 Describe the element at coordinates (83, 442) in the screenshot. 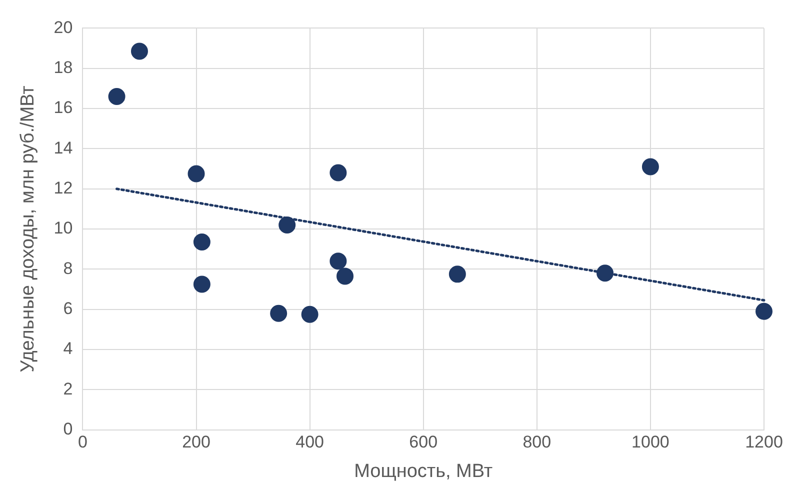

I see `x-tick-label: 0` at that location.